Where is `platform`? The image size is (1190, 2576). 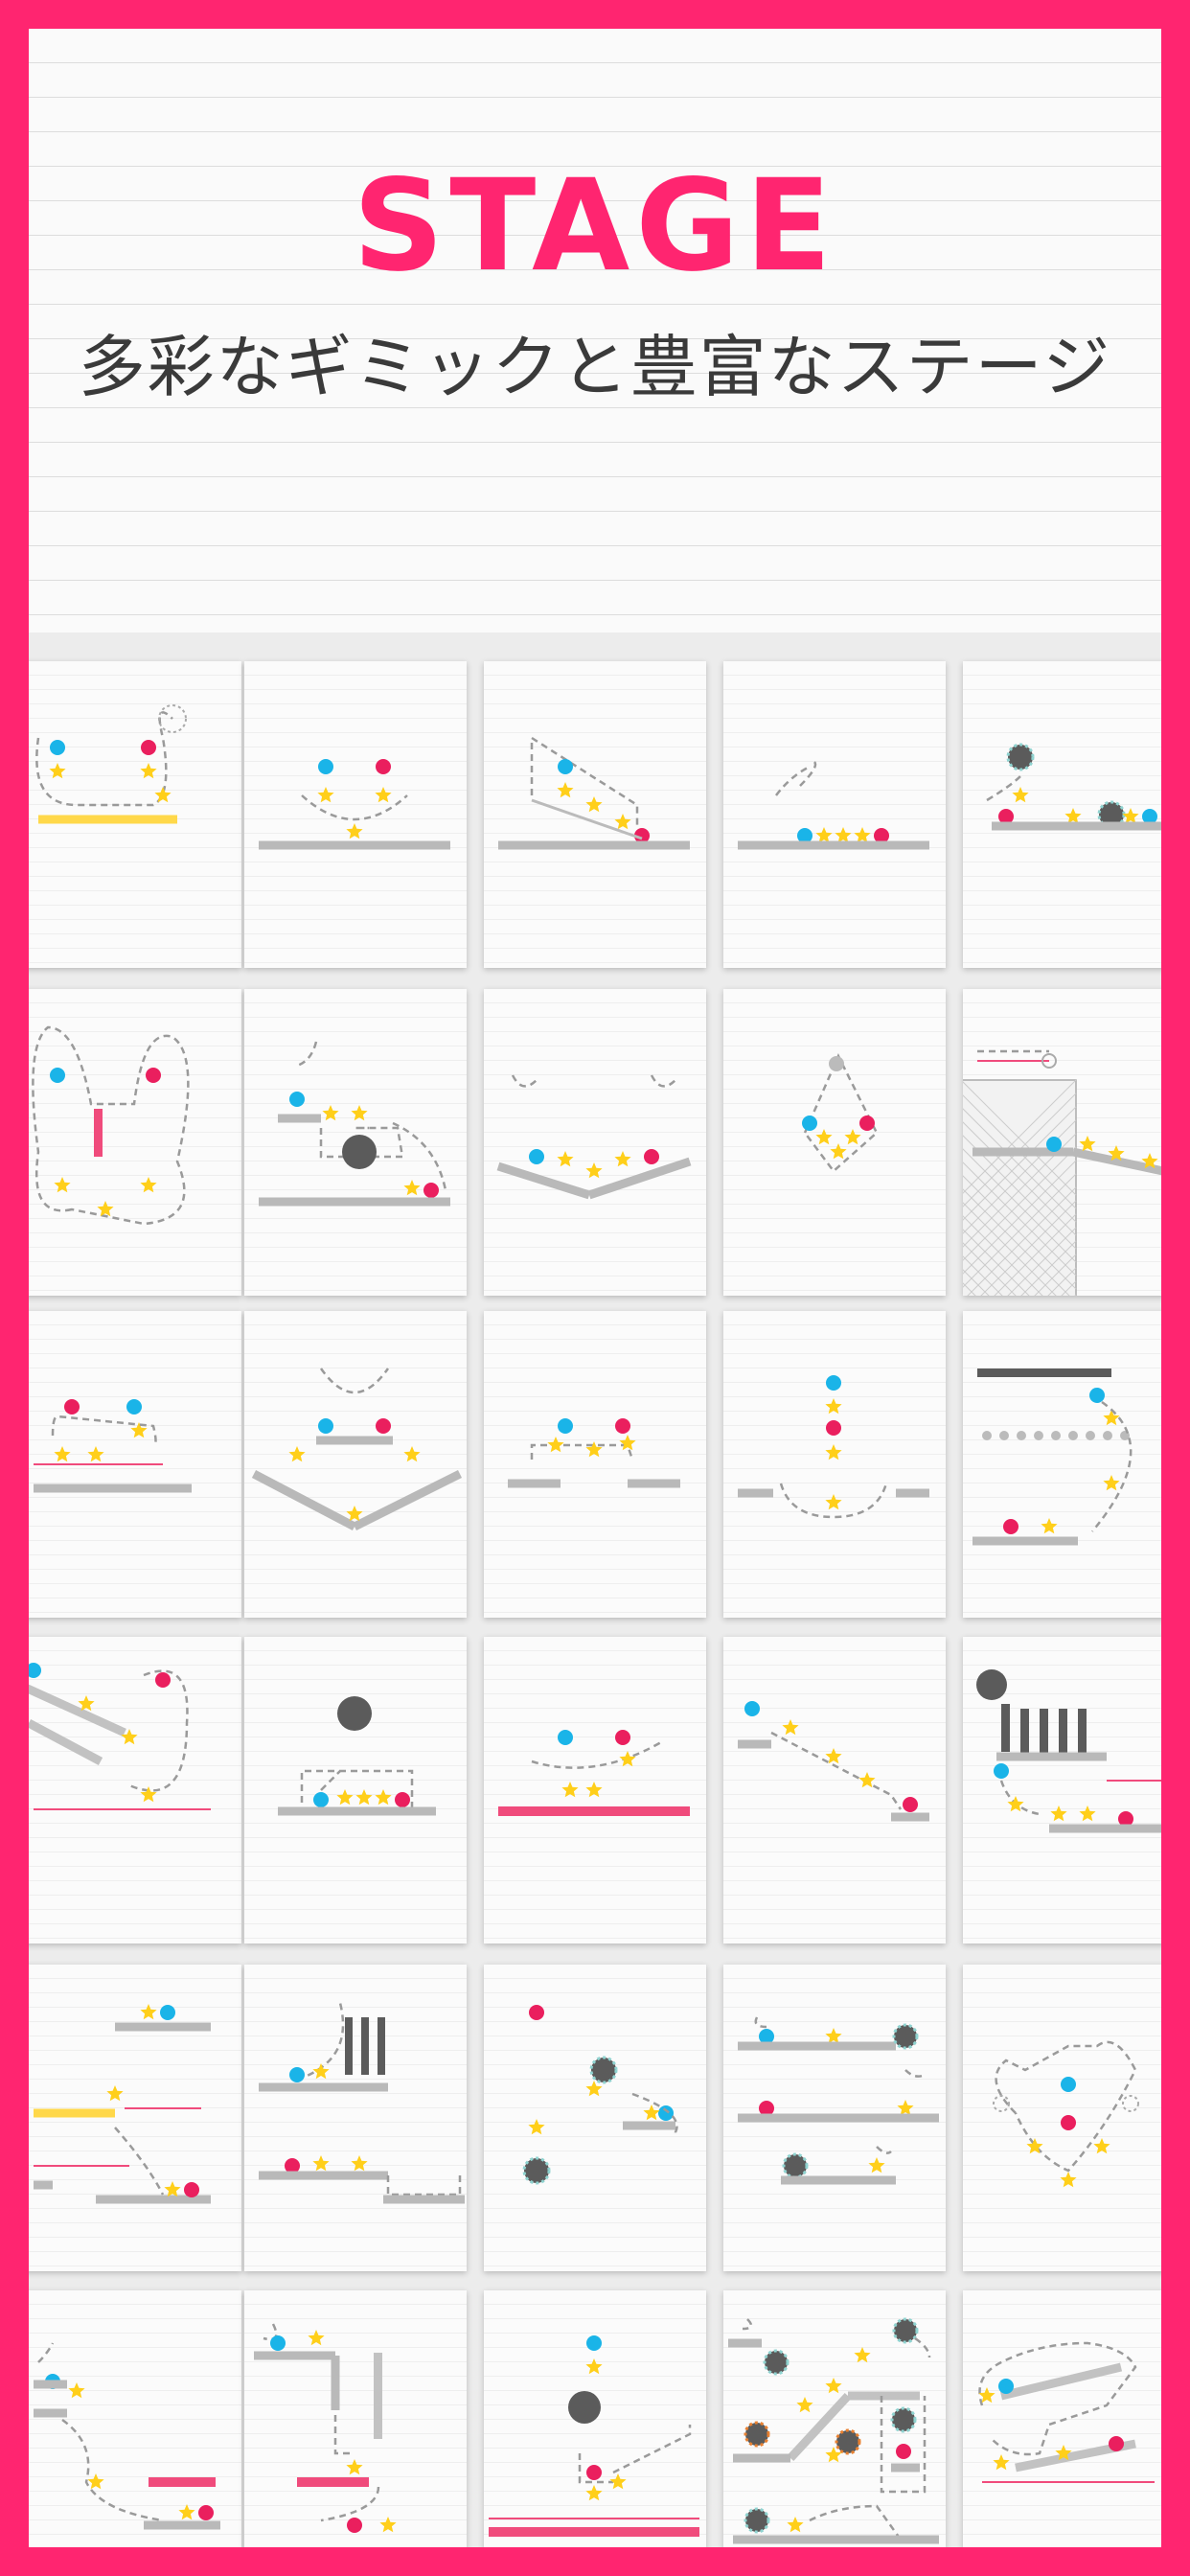 platform is located at coordinates (1061, 2381).